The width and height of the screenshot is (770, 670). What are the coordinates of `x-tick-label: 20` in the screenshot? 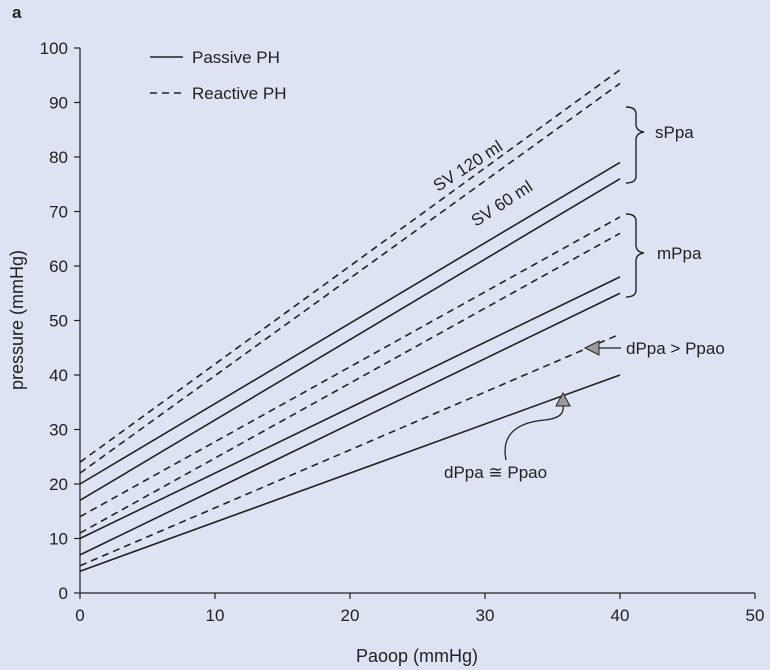 It's located at (350, 615).